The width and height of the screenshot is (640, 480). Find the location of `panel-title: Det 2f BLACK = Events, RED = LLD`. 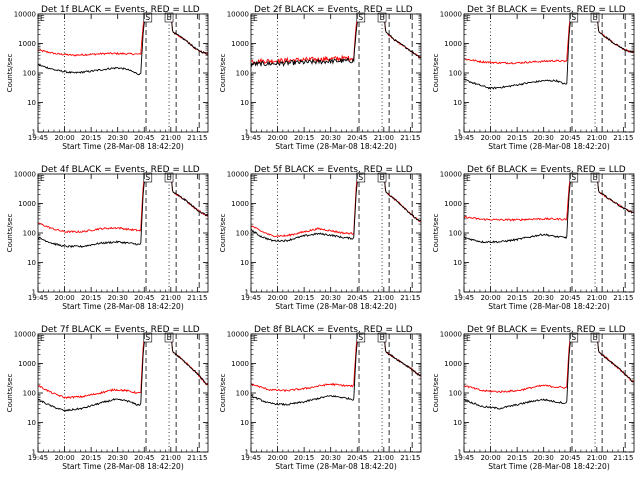

panel-title: Det 2f BLACK = Events, RED = LLD is located at coordinates (333, 10).